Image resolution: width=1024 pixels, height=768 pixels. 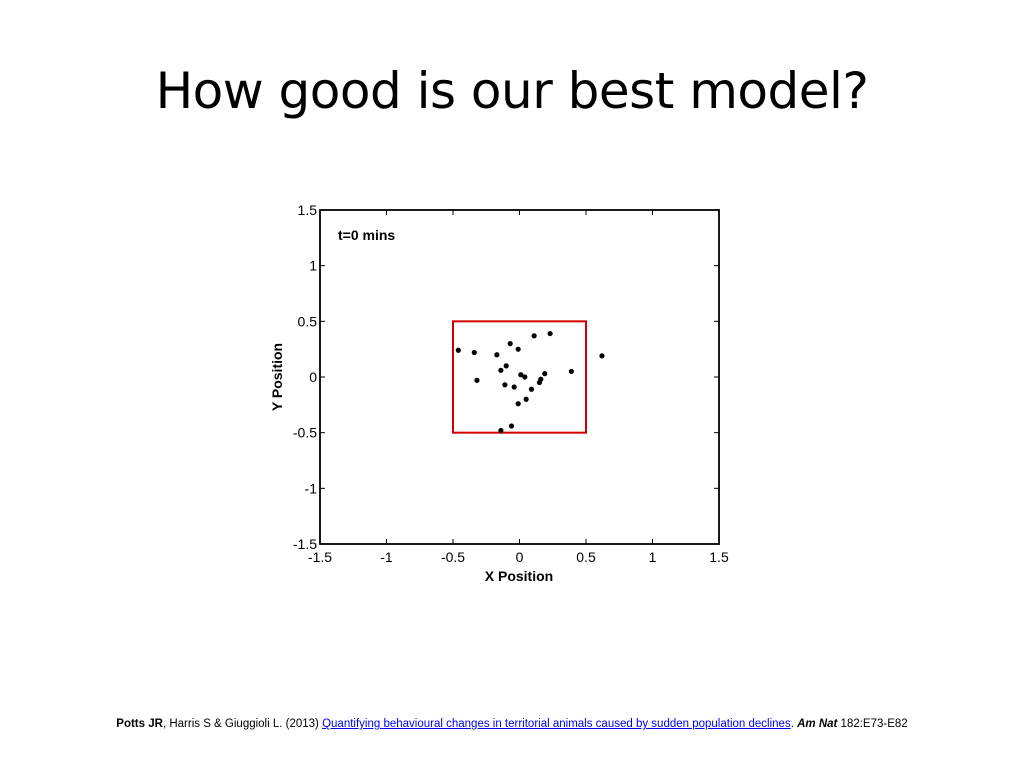 I want to click on y-tick-label: 0.5, so click(x=308, y=321).